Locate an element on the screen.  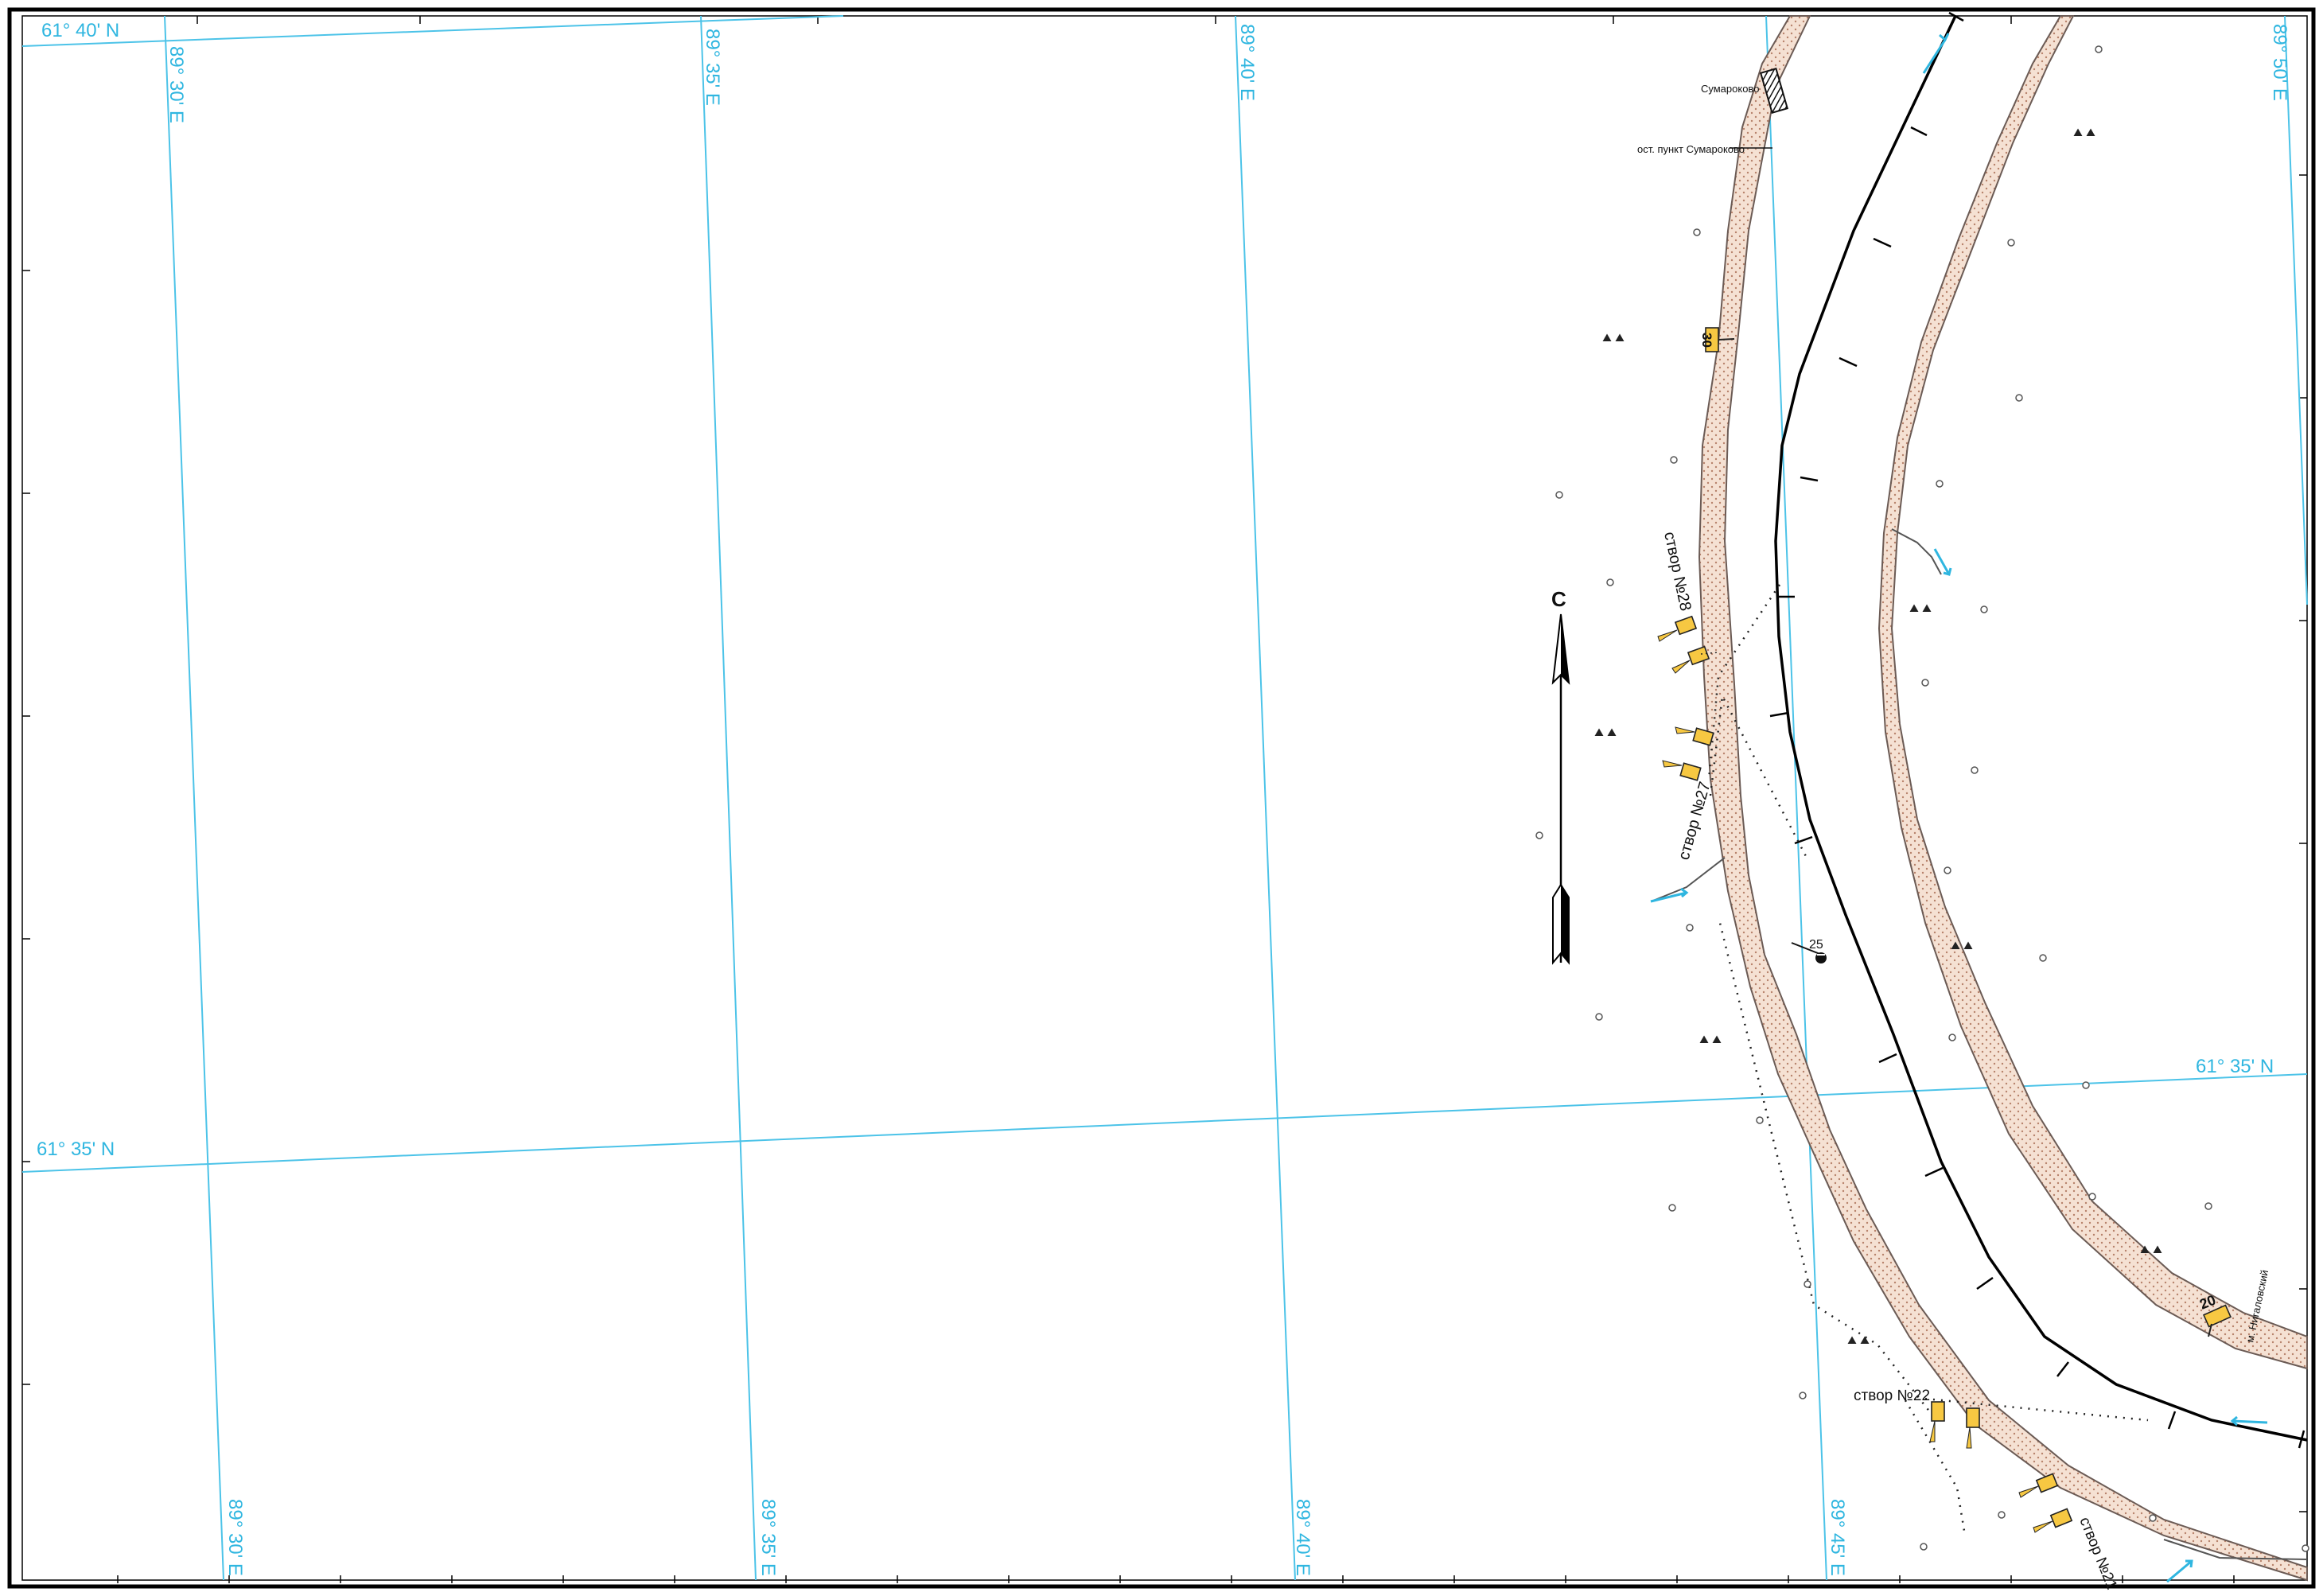
buoy-25: 25 is located at coordinates (1809, 951).